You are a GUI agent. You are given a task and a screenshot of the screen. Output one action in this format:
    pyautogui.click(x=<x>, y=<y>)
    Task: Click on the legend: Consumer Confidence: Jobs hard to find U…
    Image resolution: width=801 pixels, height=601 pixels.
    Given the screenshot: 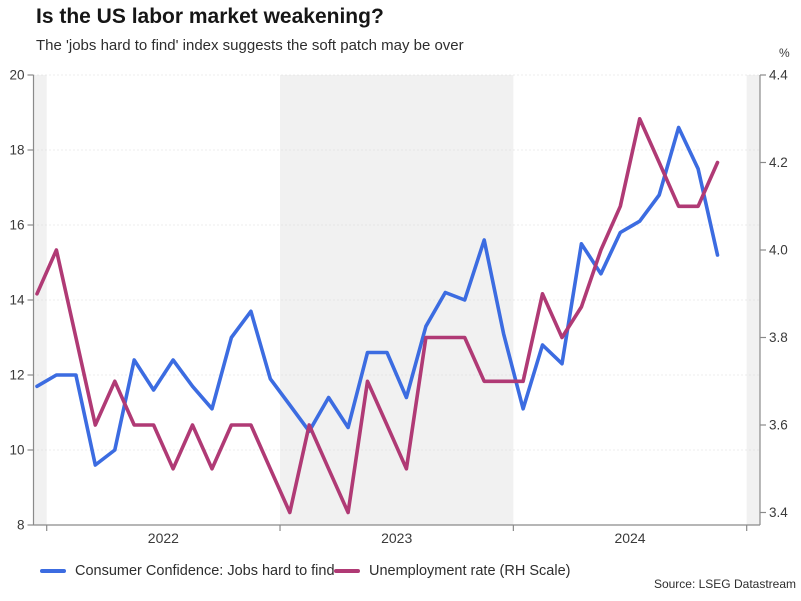 What is the action you would take?
    pyautogui.click(x=400, y=571)
    